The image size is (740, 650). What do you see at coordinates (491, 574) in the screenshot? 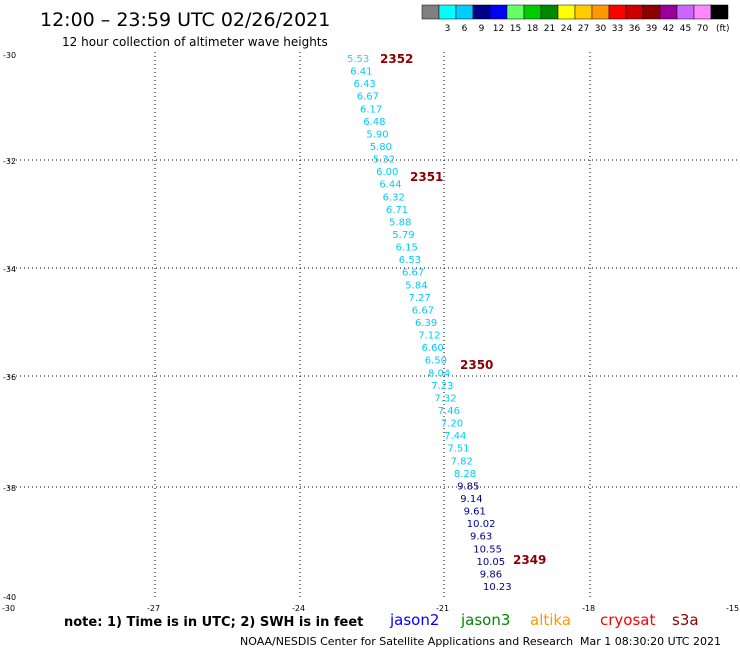
I see `wave-height-value: 9.86` at bounding box center [491, 574].